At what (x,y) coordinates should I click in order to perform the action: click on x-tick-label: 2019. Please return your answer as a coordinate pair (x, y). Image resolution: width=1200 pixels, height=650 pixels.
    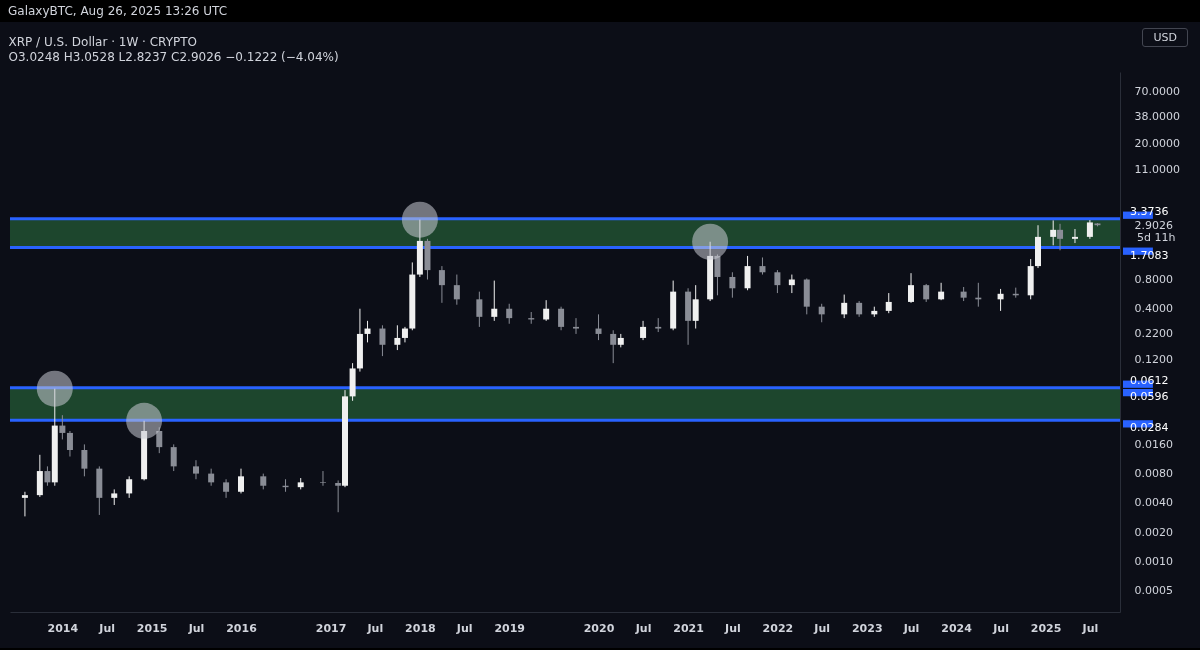
    Looking at the image, I should click on (510, 628).